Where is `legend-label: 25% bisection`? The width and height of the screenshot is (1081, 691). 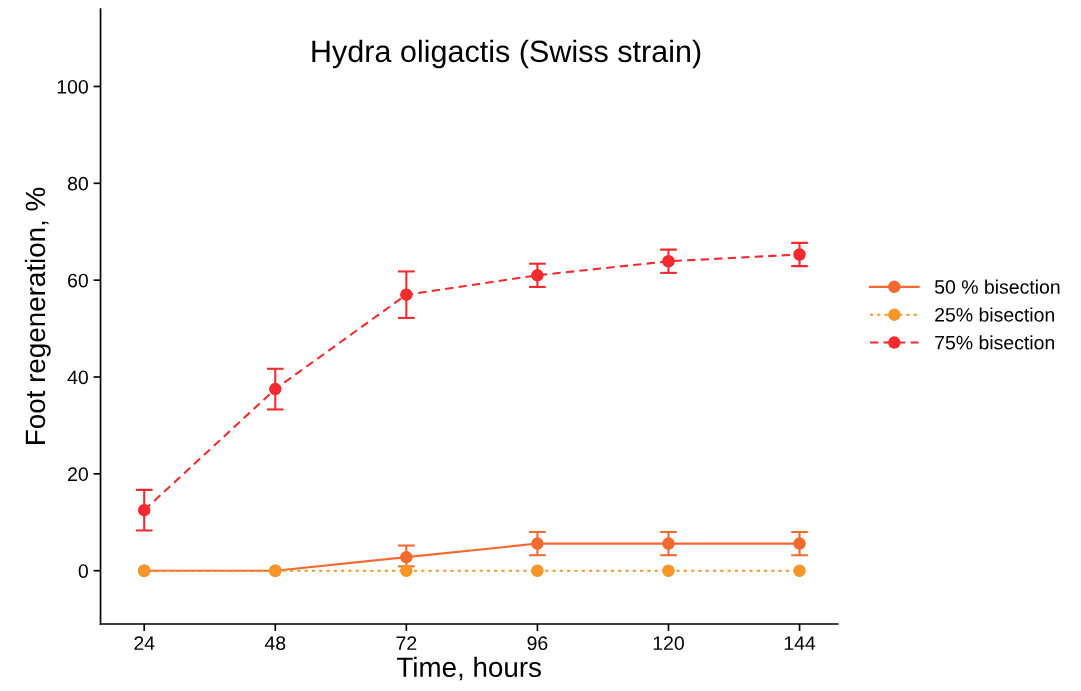 legend-label: 25% bisection is located at coordinates (994, 314).